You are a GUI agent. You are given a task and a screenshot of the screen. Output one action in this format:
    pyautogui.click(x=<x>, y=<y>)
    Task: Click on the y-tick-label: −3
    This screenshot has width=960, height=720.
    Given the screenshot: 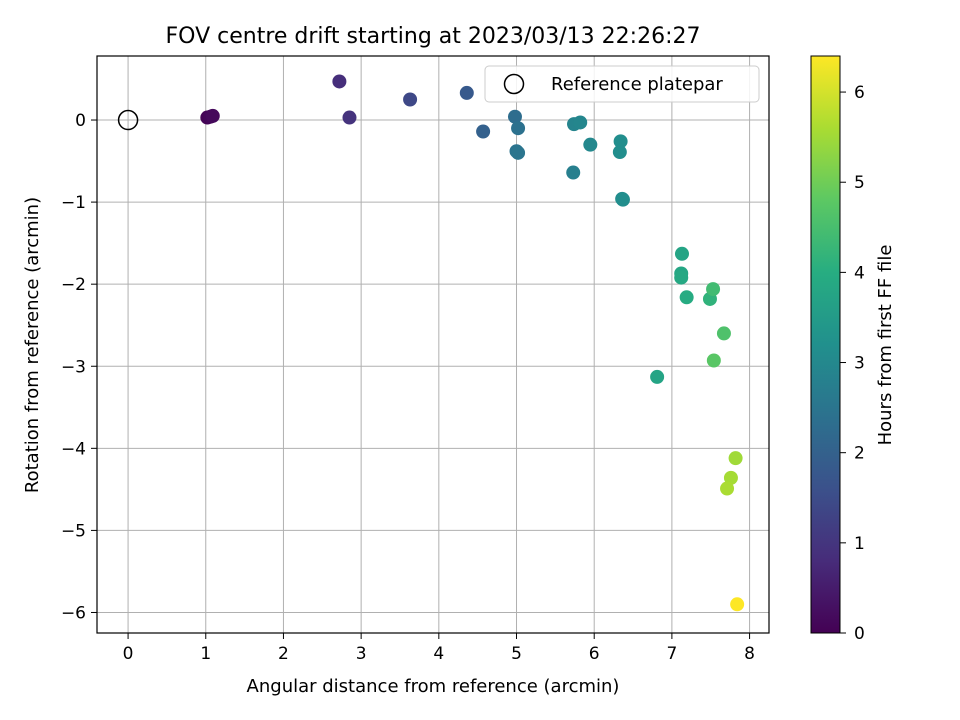 What is the action you would take?
    pyautogui.click(x=73, y=367)
    